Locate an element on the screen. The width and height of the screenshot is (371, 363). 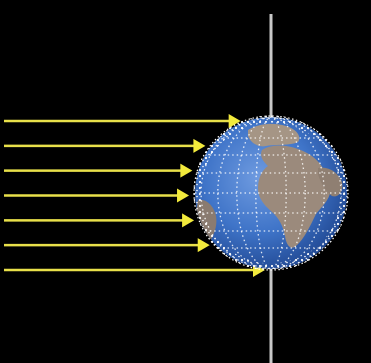
longitude-line is located at coordinates (271, 193).